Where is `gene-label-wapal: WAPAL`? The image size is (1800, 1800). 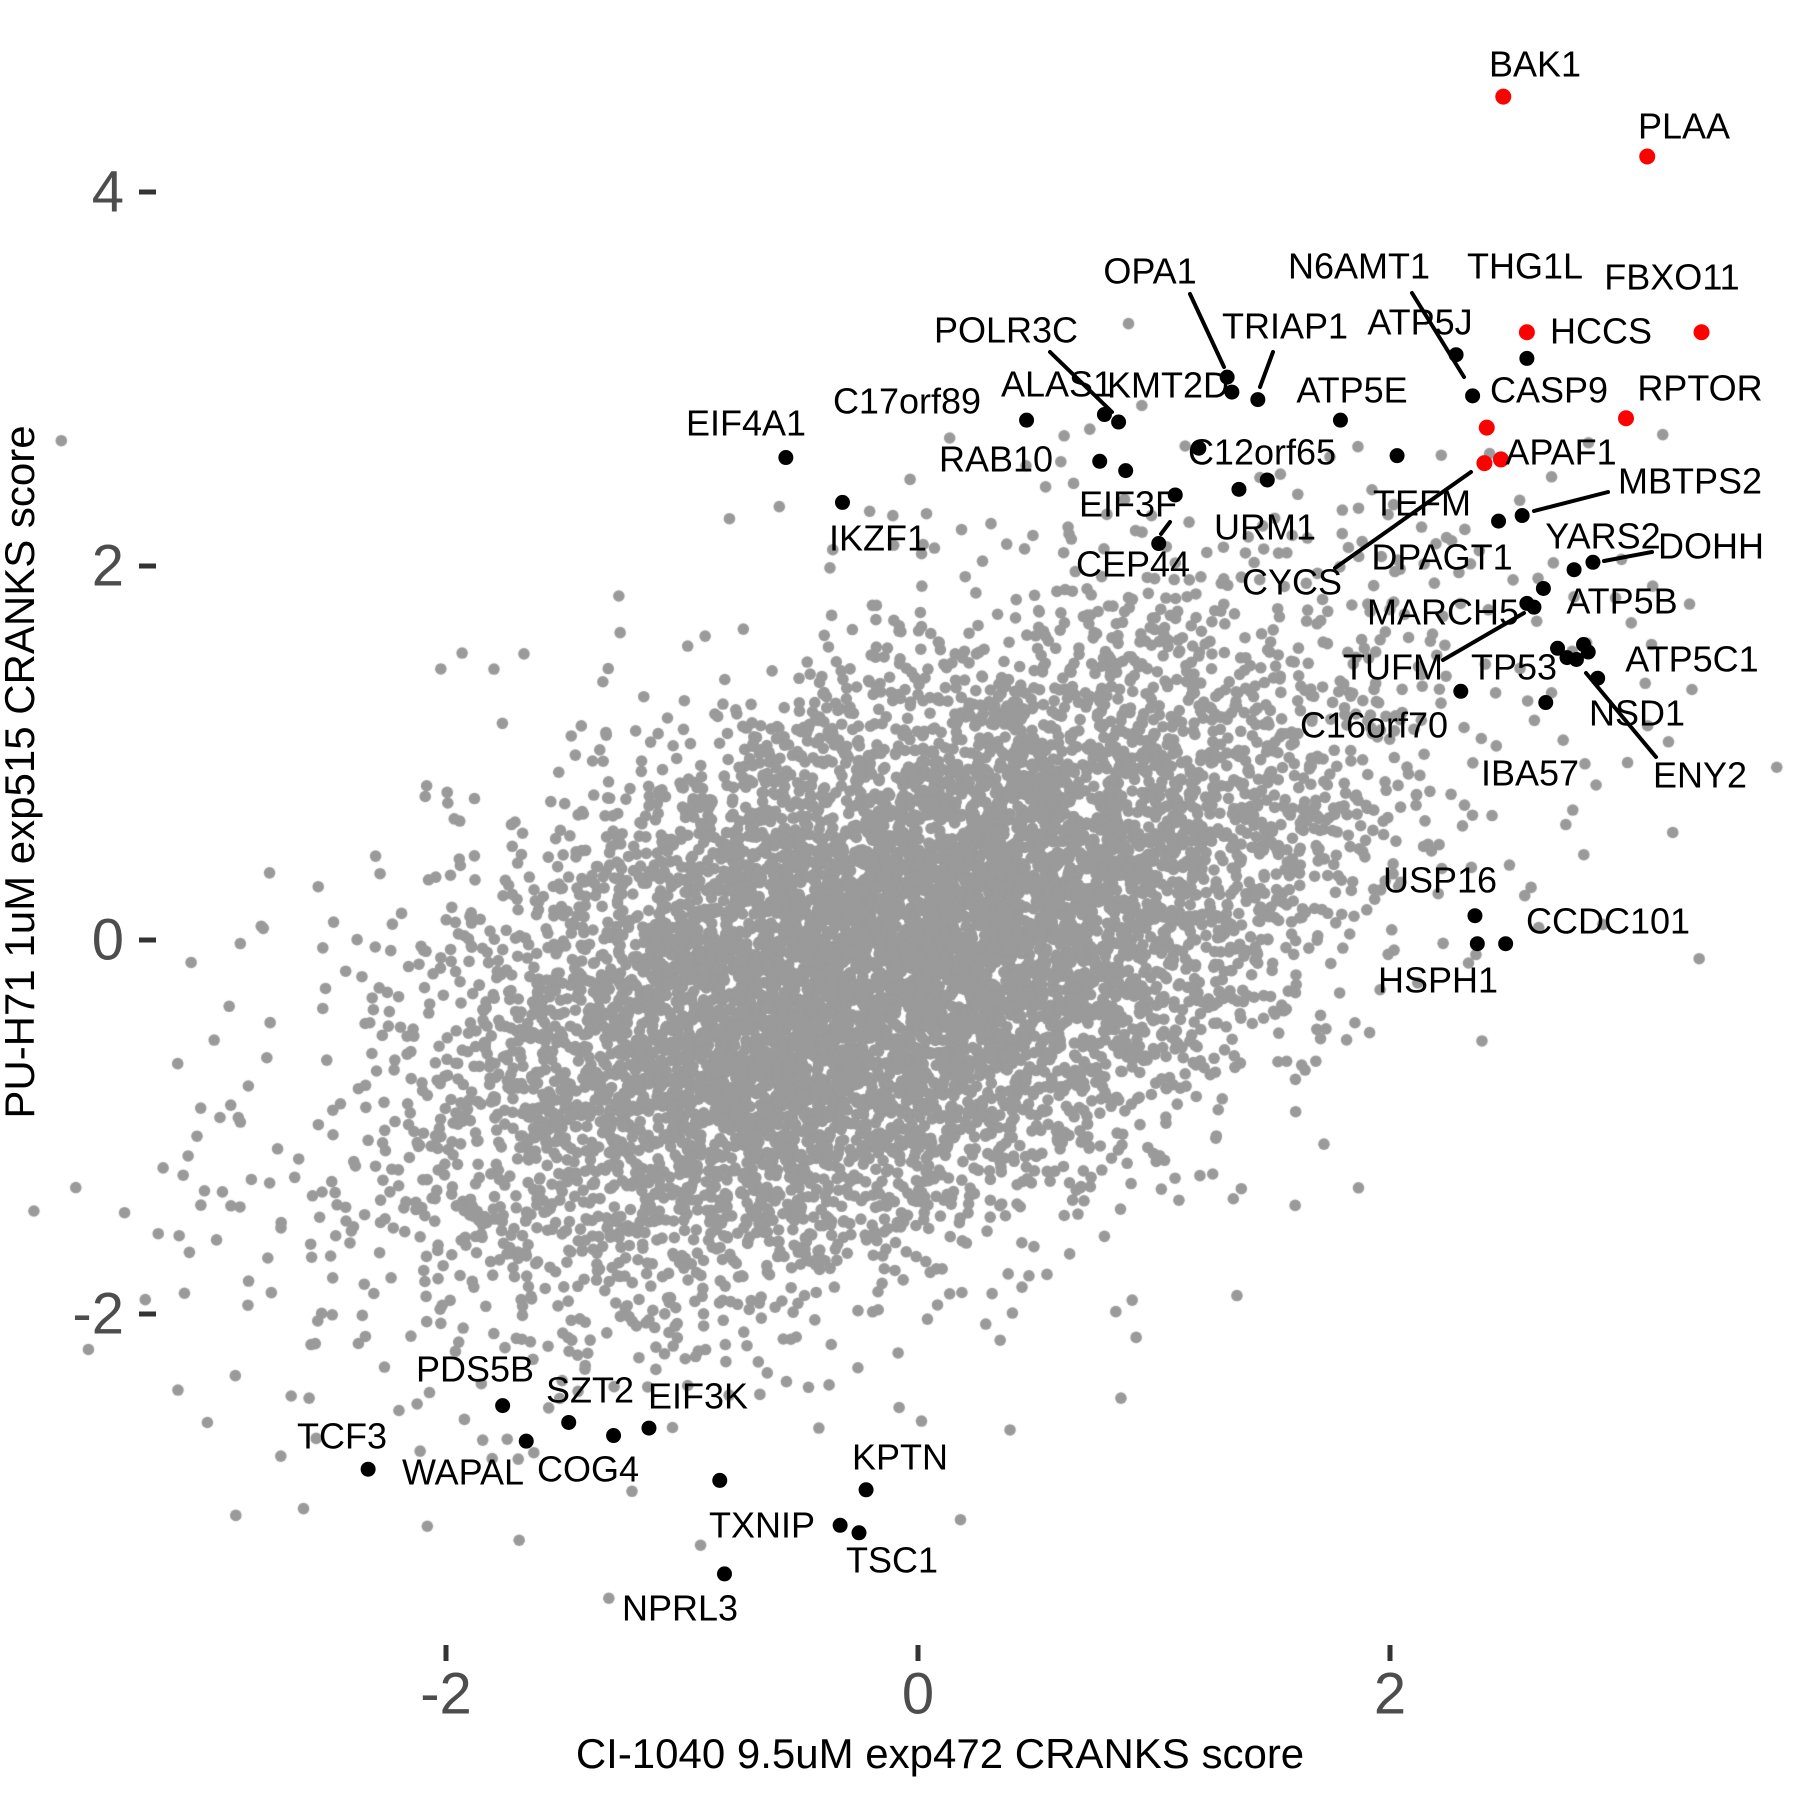 gene-label-wapal: WAPAL is located at coordinates (463, 1472).